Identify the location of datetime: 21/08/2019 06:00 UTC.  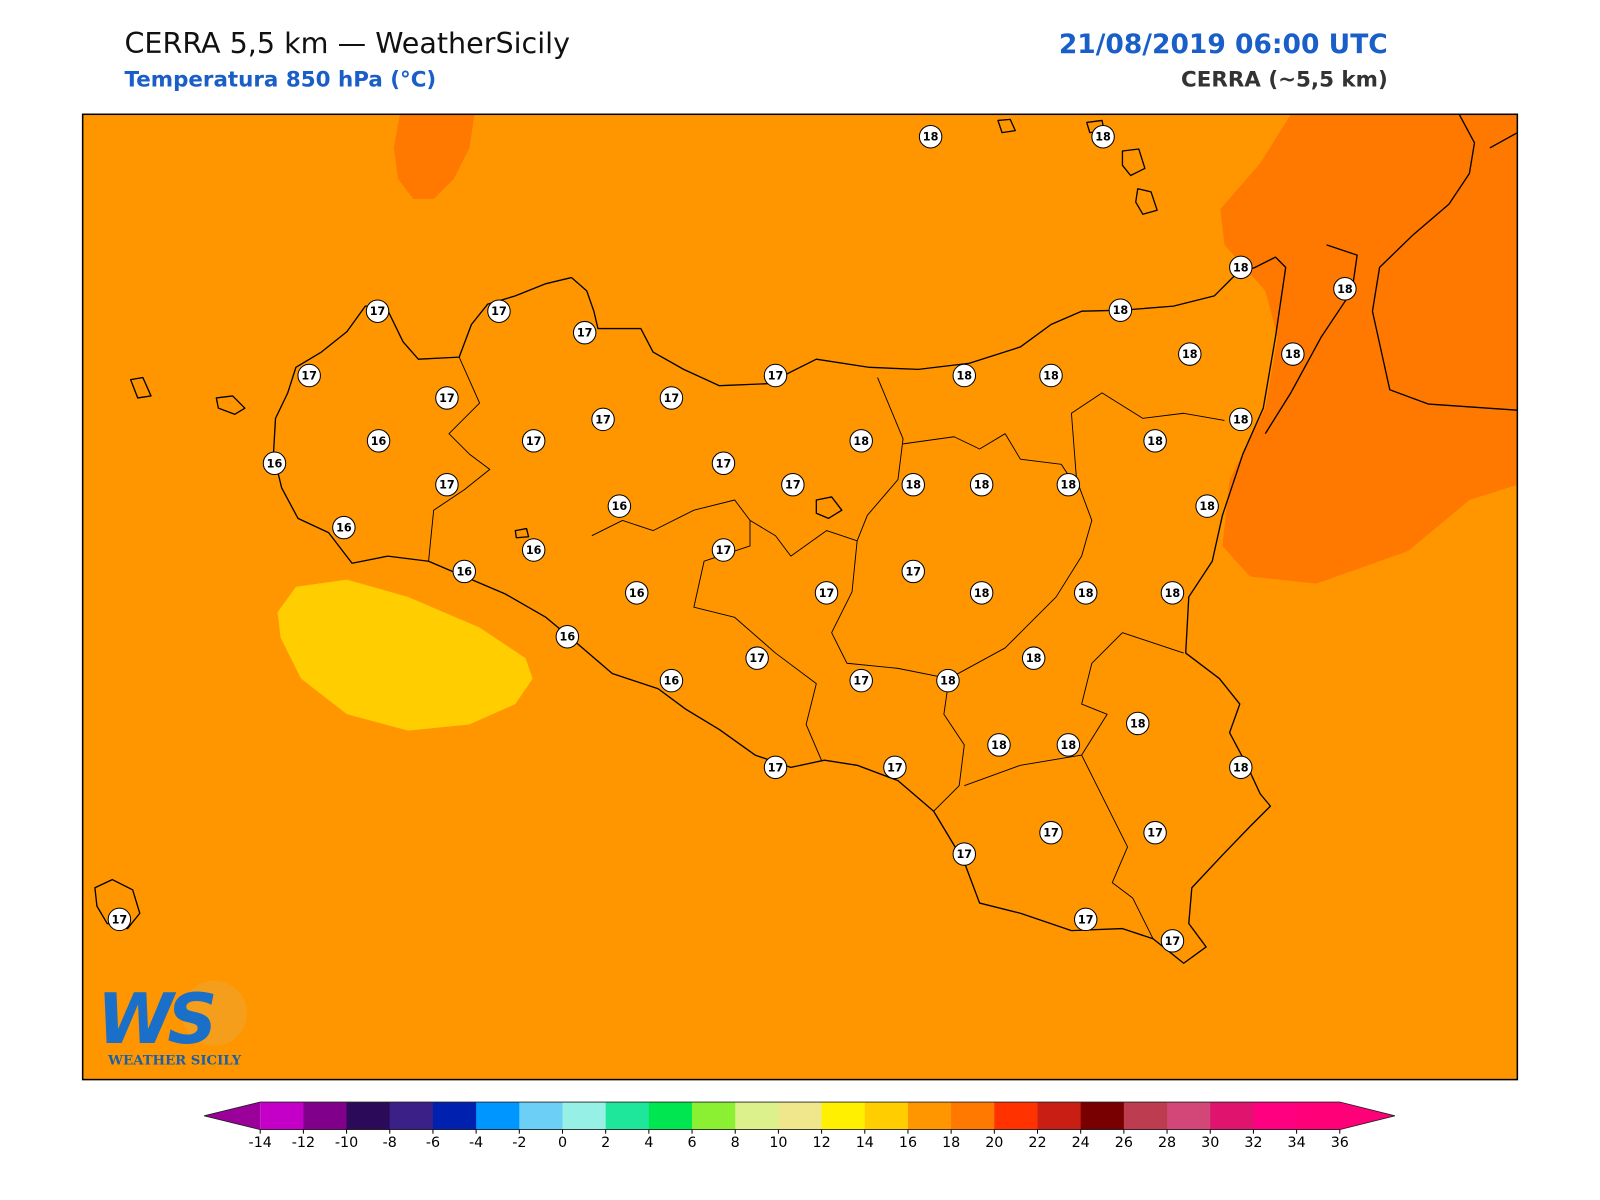
(1223, 44).